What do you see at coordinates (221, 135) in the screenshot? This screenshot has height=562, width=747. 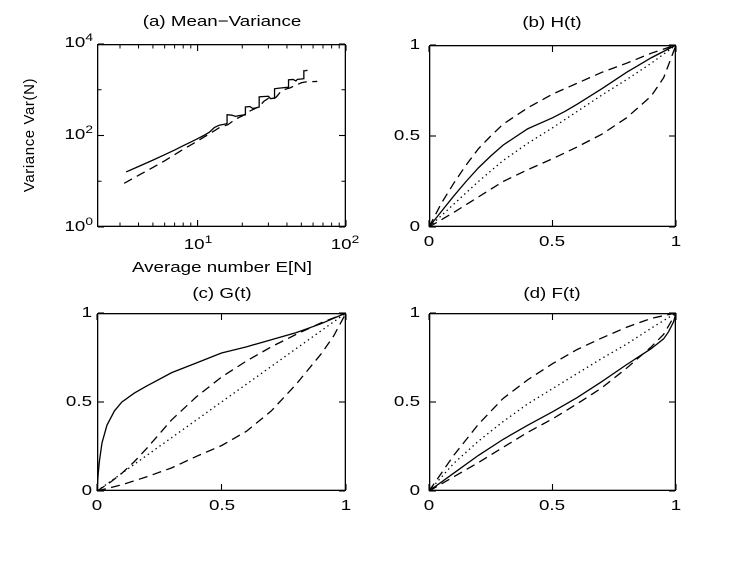 I see `subplot-a-plot-area` at bounding box center [221, 135].